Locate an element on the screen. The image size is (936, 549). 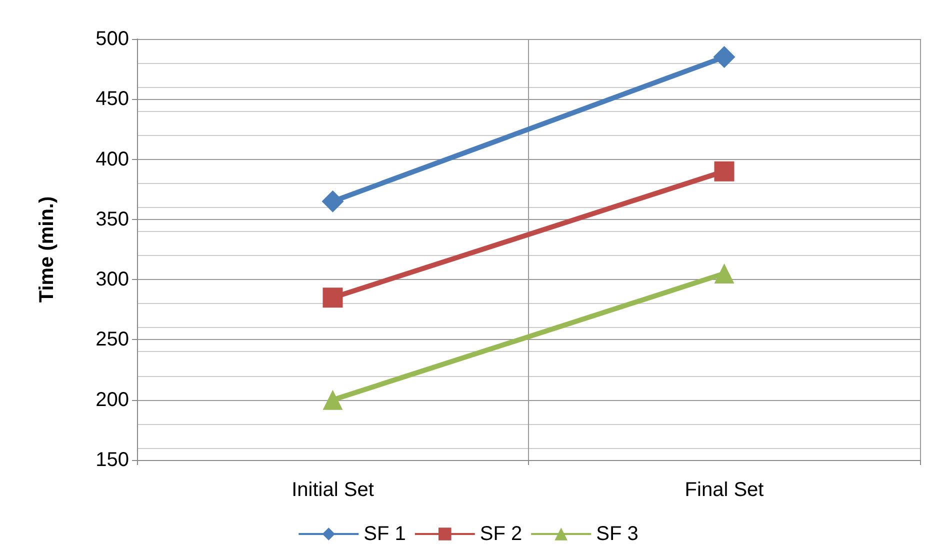
y-axis-title: Time (min.) is located at coordinates (47, 249).